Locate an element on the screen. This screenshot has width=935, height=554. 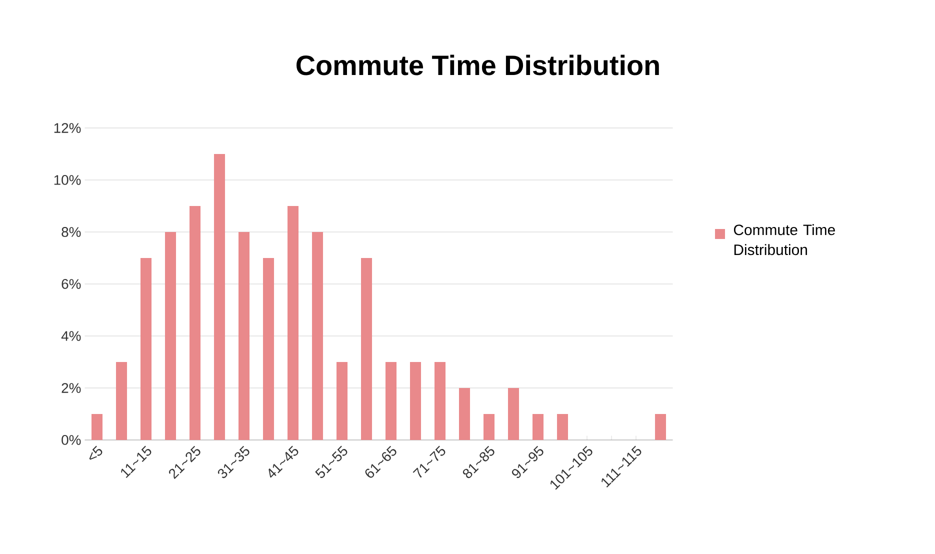
x-tick-label: <5 is located at coordinates (95, 453).